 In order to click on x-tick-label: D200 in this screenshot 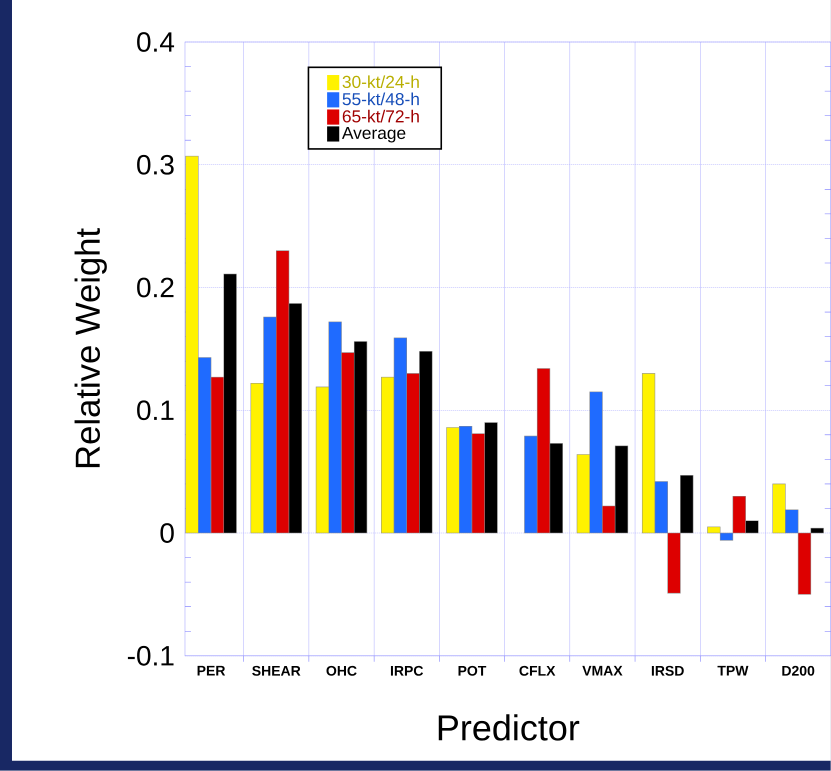, I will do `click(798, 671)`.